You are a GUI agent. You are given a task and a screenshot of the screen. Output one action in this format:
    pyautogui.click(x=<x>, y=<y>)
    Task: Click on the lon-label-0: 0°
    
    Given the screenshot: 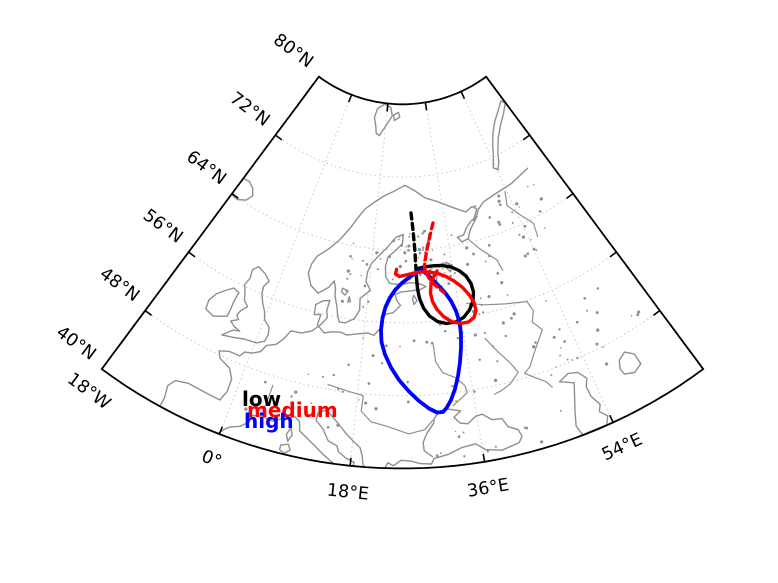 What is the action you would take?
    pyautogui.click(x=212, y=460)
    